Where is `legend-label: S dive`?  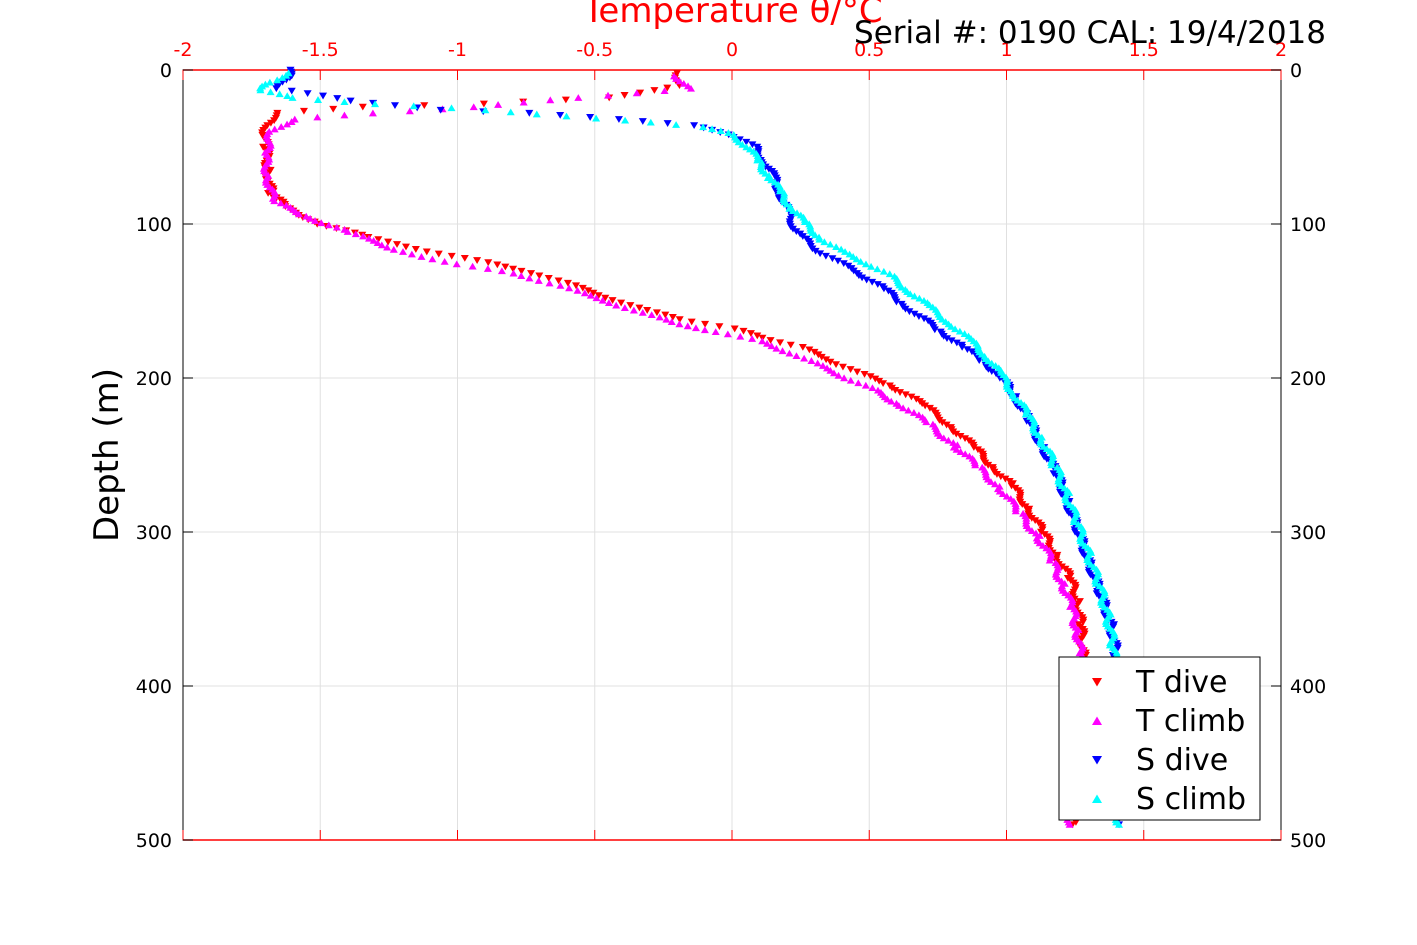
legend-label: S dive is located at coordinates (1182, 760).